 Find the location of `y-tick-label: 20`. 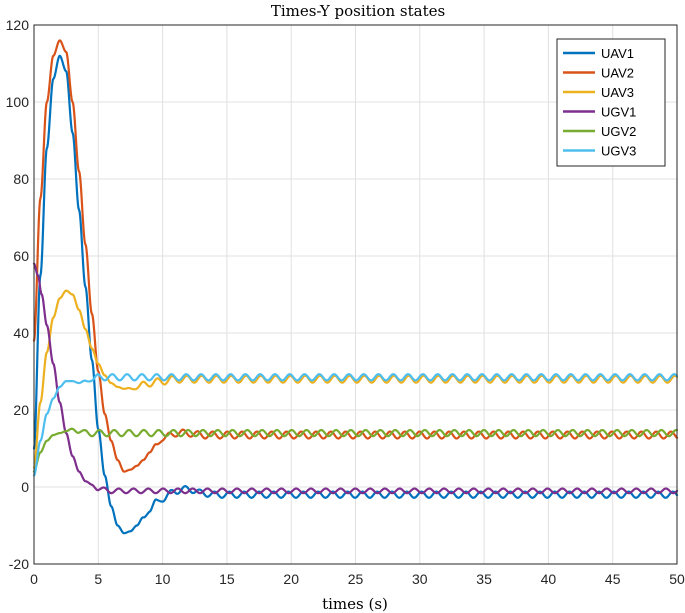

y-tick-label: 20 is located at coordinates (21, 410).